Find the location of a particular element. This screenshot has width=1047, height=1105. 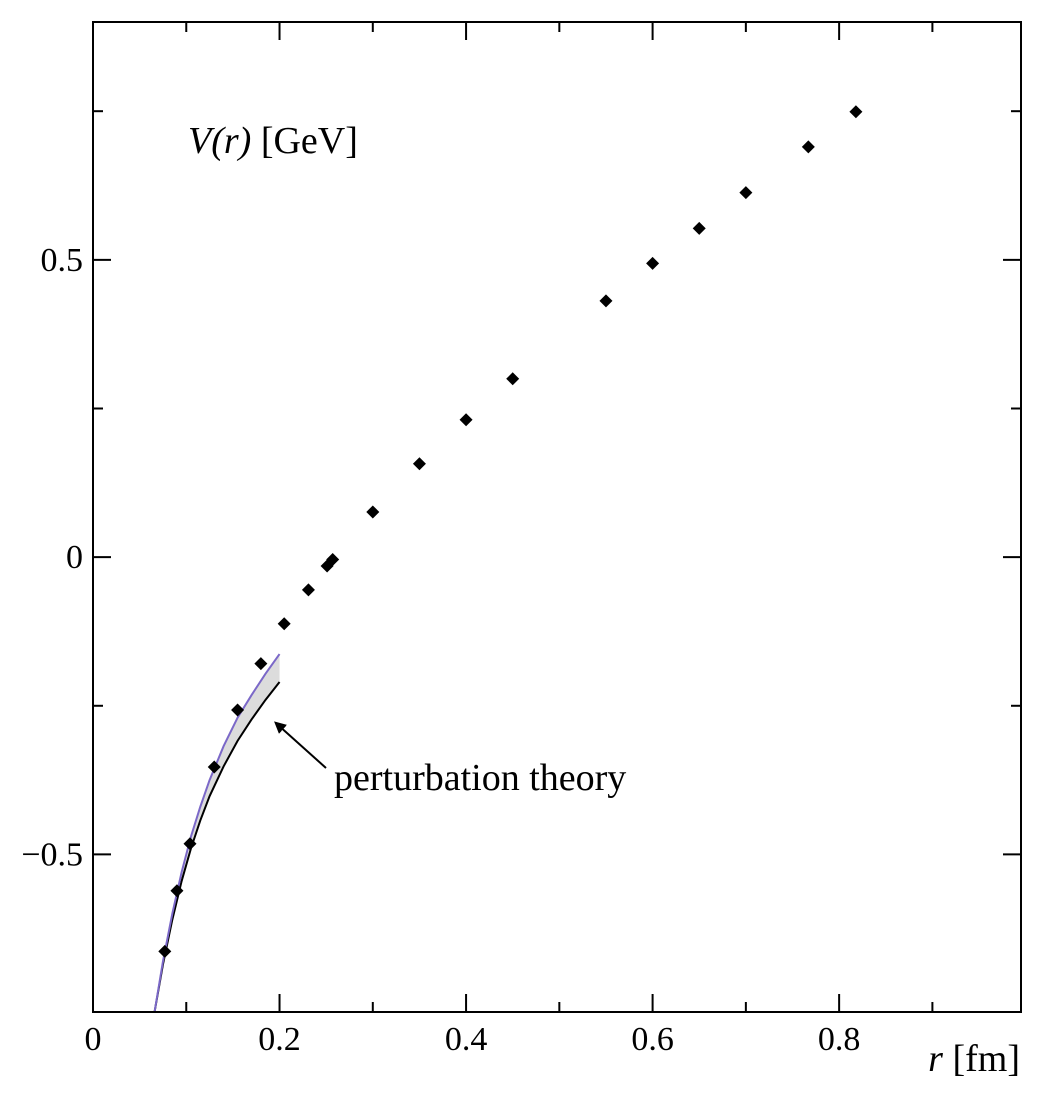

x-tick-label: 0 is located at coordinates (93, 1039).